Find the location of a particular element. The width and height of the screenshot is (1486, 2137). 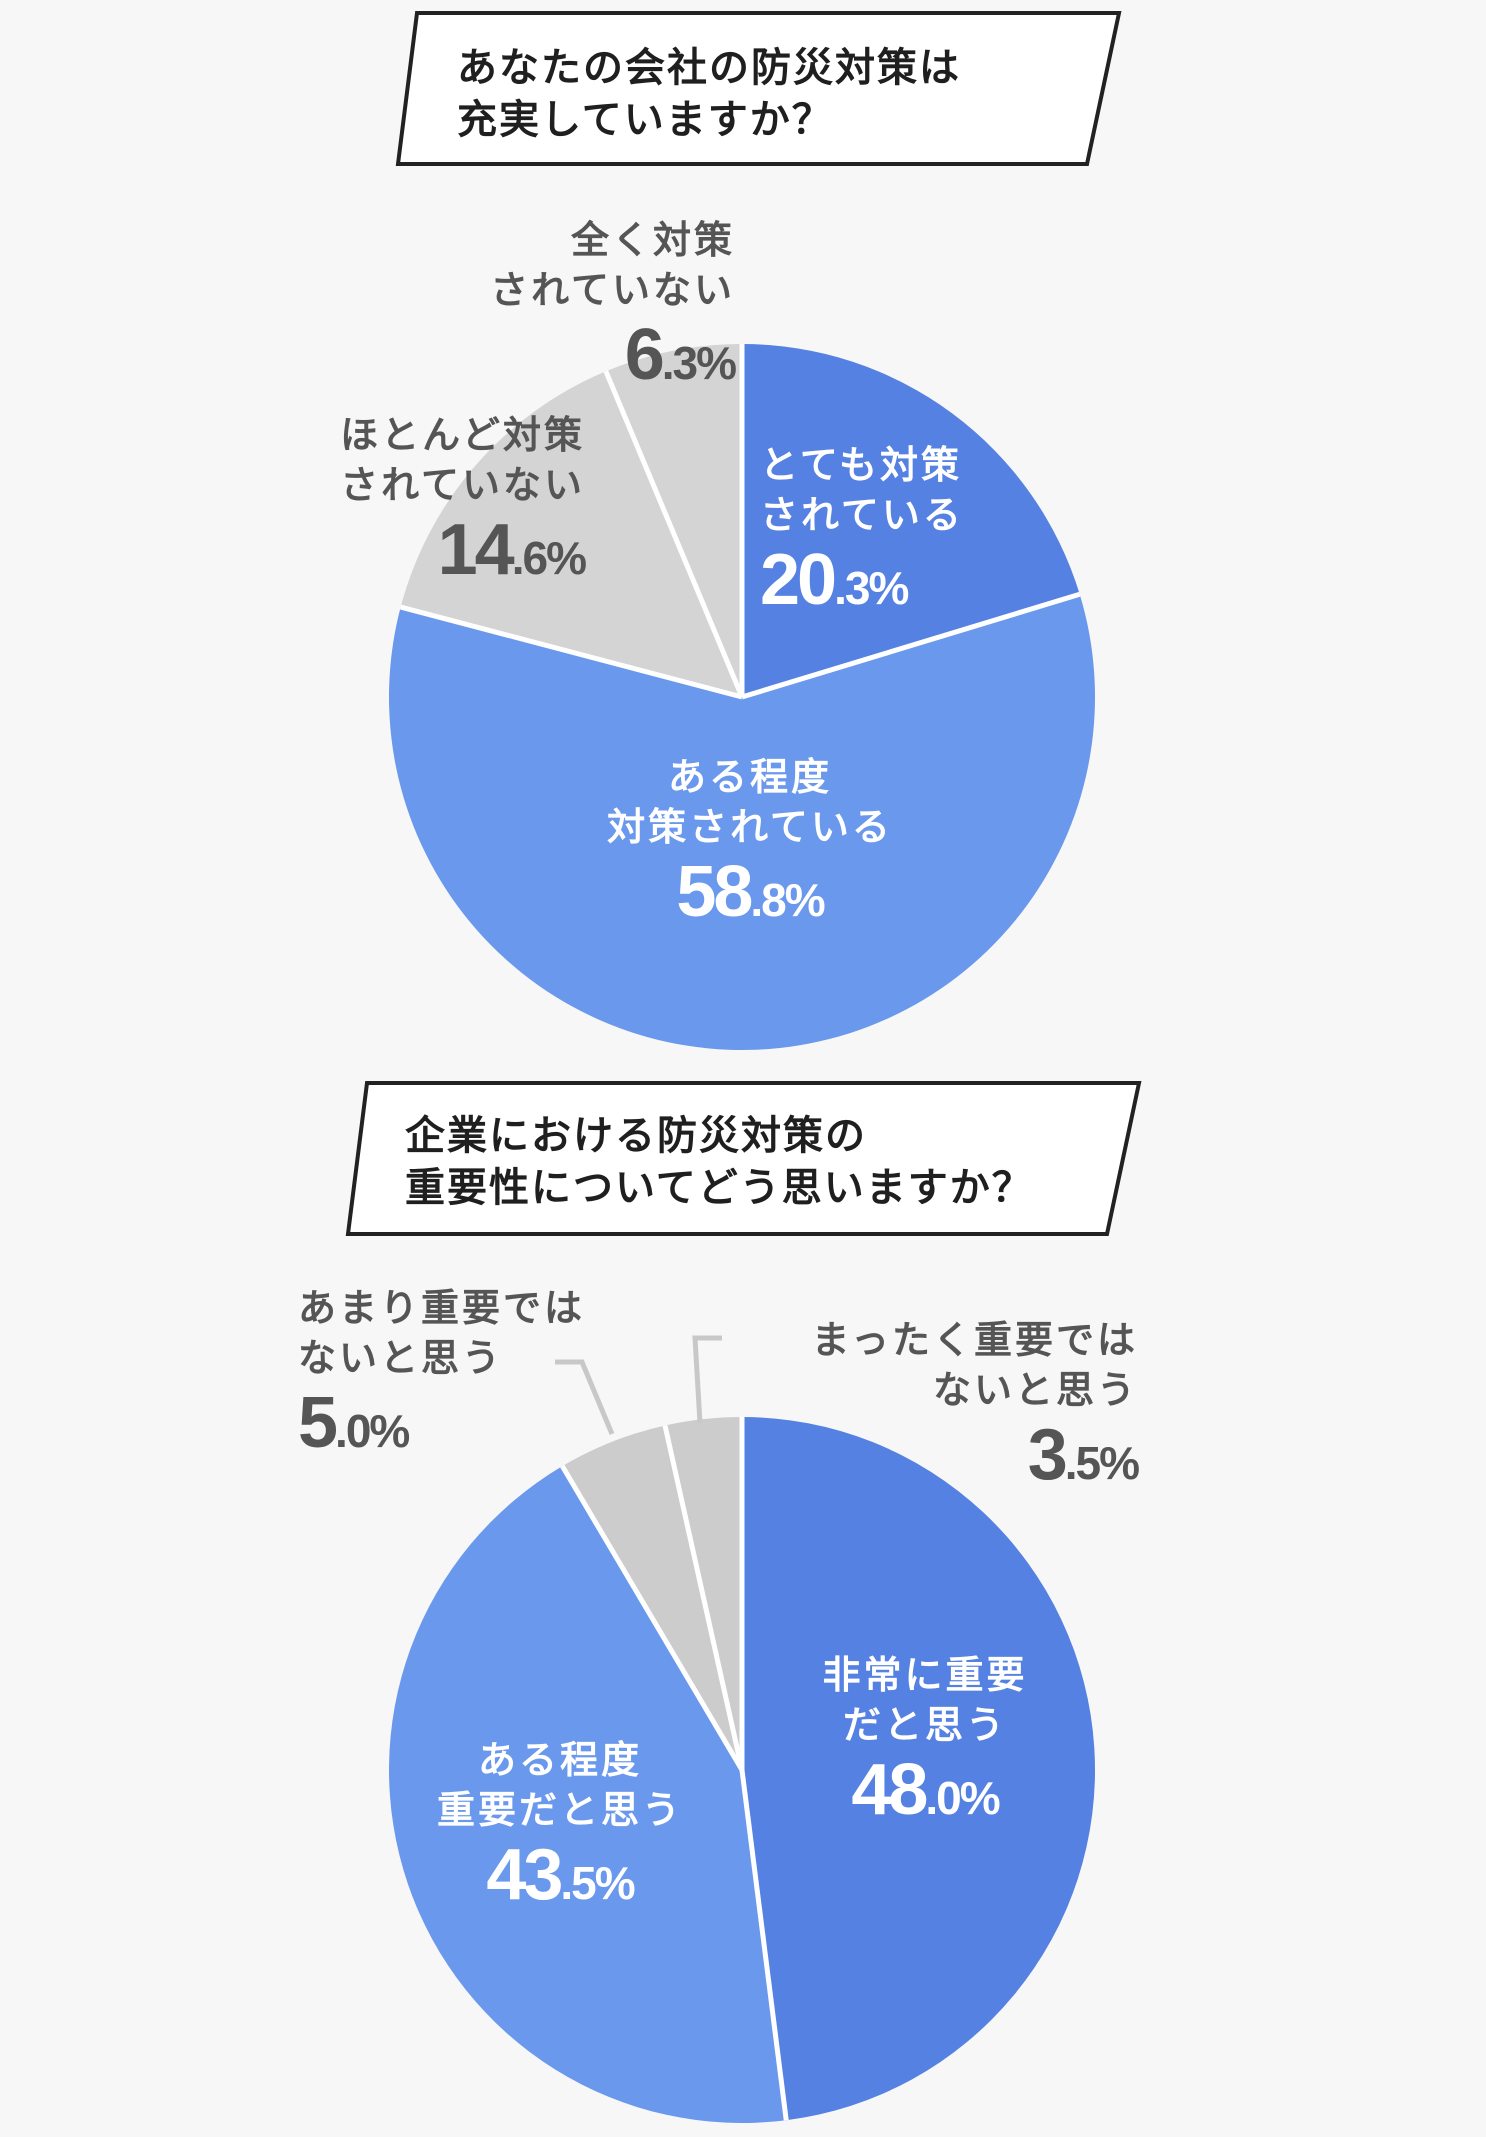

chart1-value-very-prepared: 20.3% is located at coordinates (834, 580).